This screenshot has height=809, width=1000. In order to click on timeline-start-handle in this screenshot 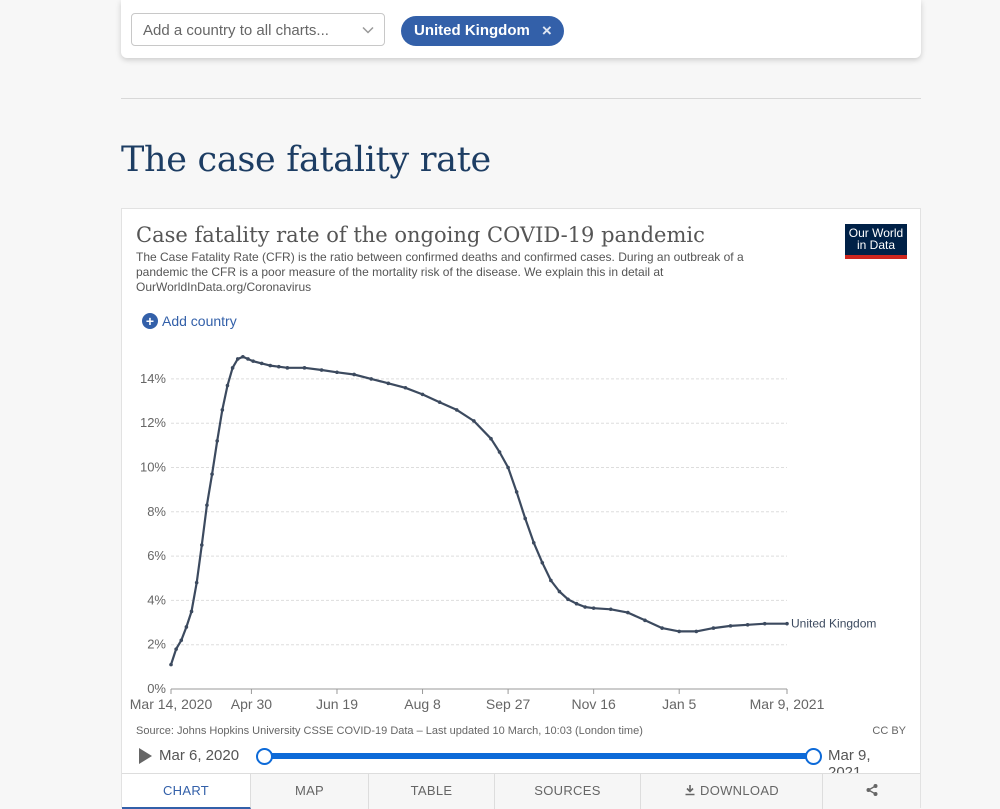, I will do `click(264, 756)`.